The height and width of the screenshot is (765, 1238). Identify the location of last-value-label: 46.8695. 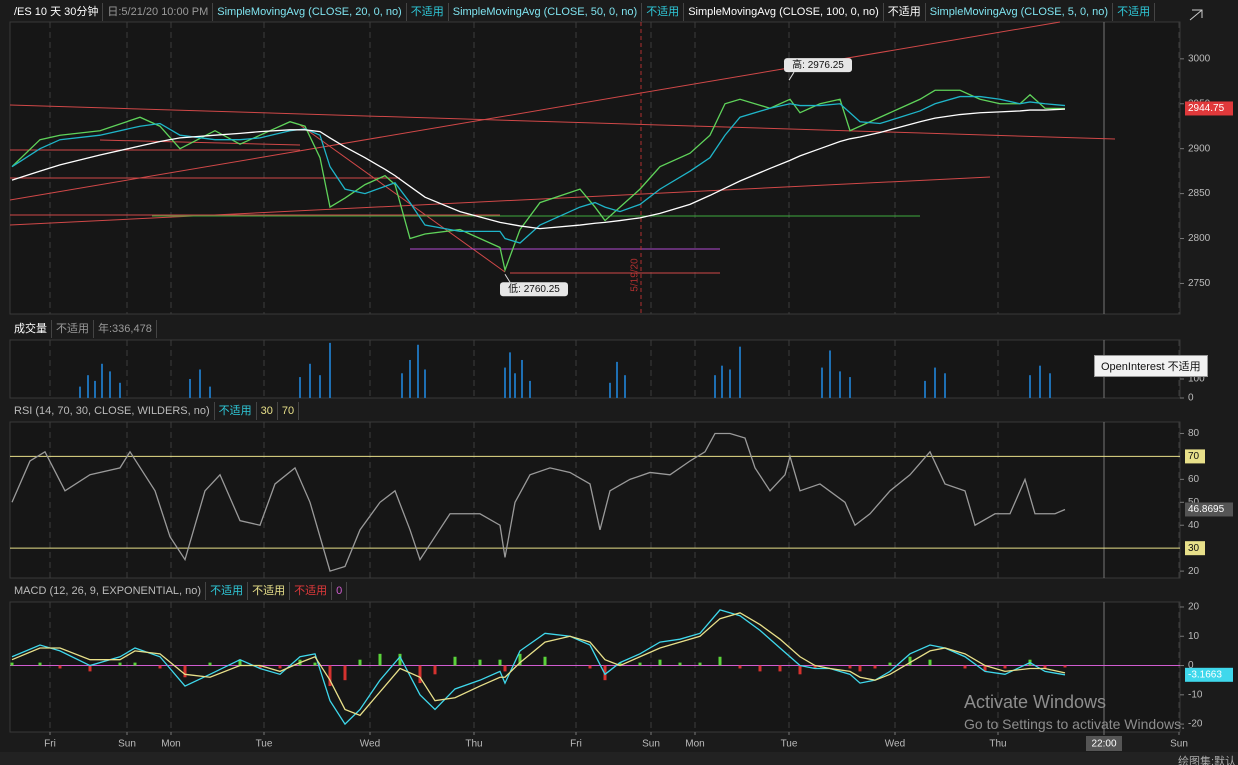
(1206, 509).